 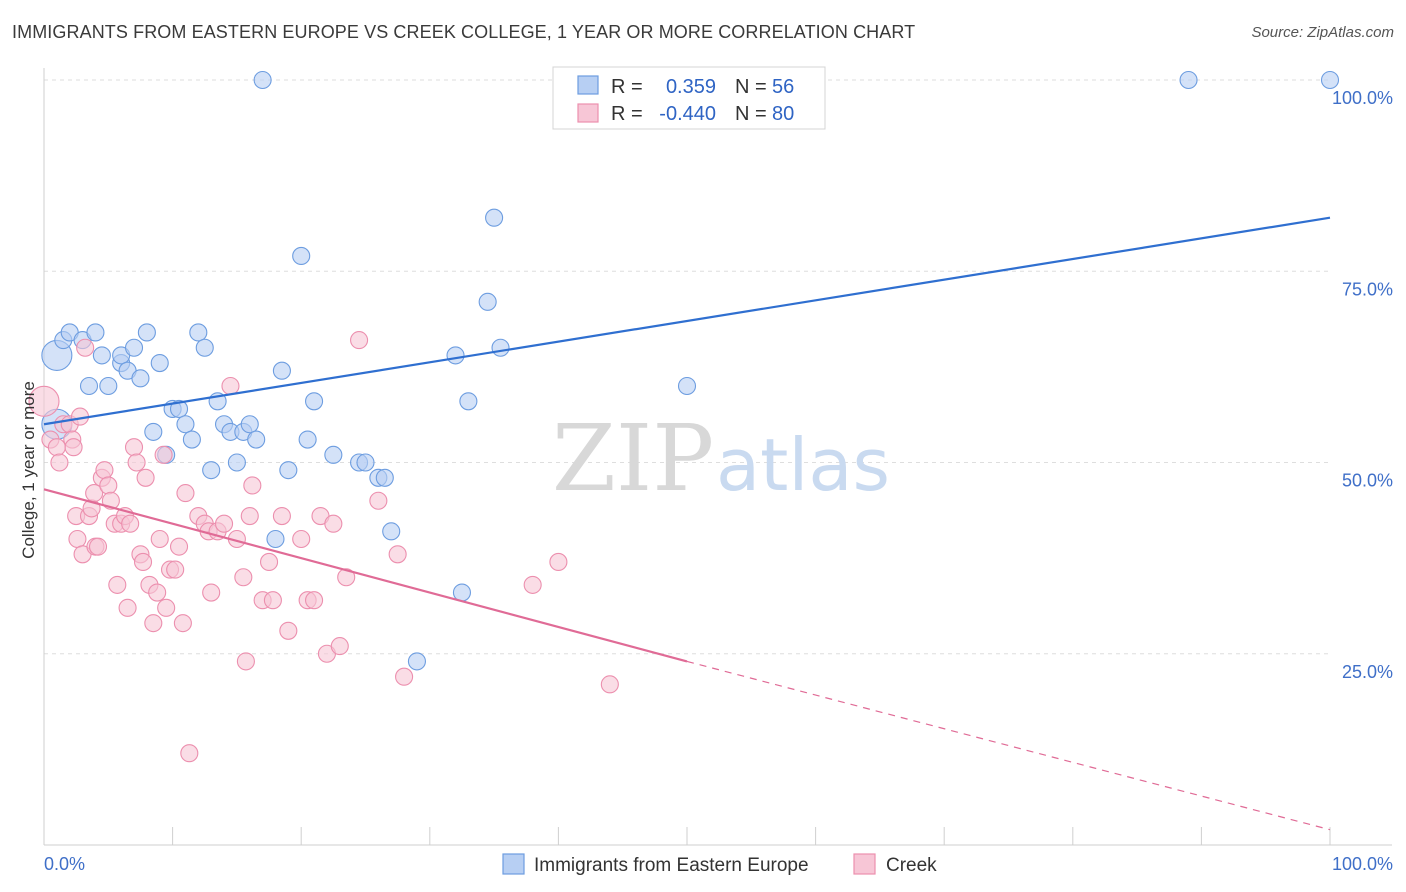 I want to click on x-tick-label: 0.0%, so click(x=64, y=864).